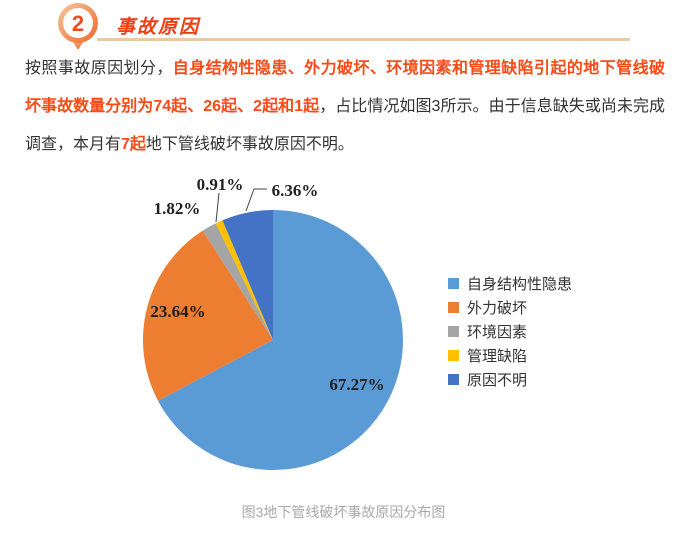 This screenshot has width=687, height=559. What do you see at coordinates (345, 125) in the screenshot?
I see `paragraph-segment: ，占比情况如图3所示。由于信息缺失或尚未完成调查，本月有` at bounding box center [345, 125].